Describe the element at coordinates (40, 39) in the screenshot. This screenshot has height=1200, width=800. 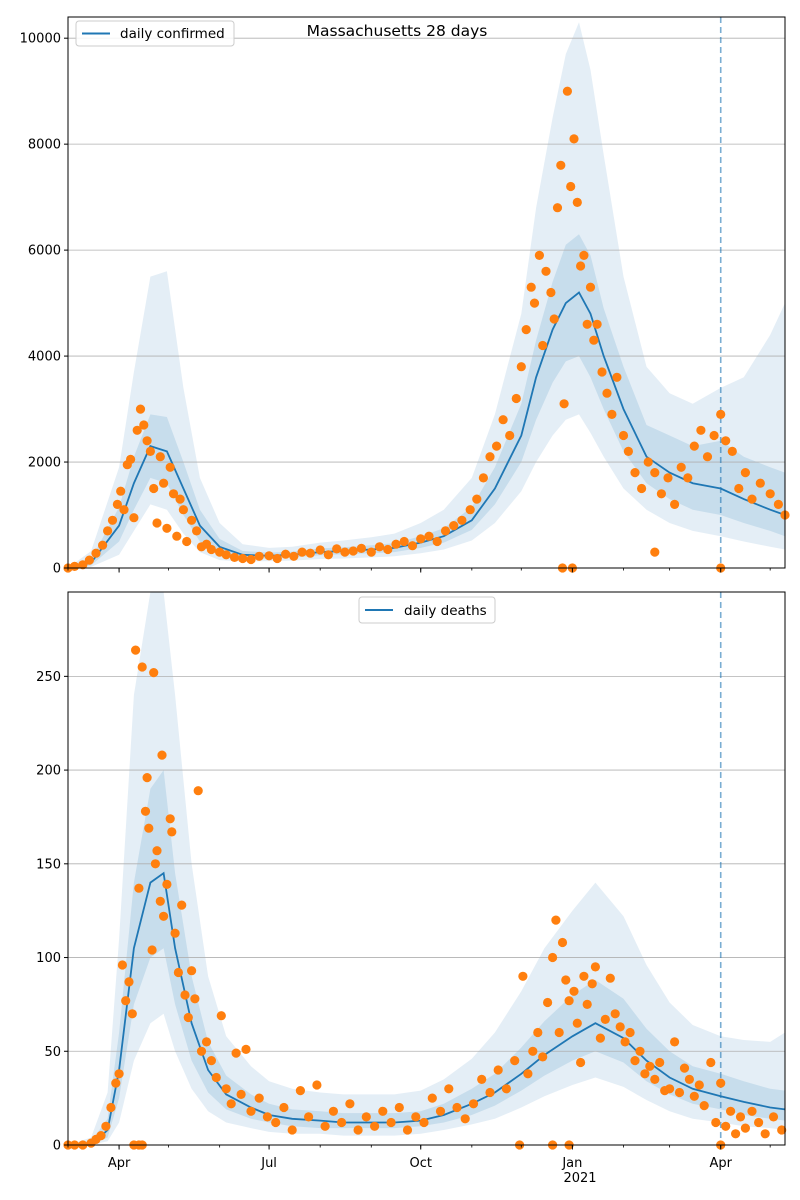
I see `y-tick-label: 10000` at that location.